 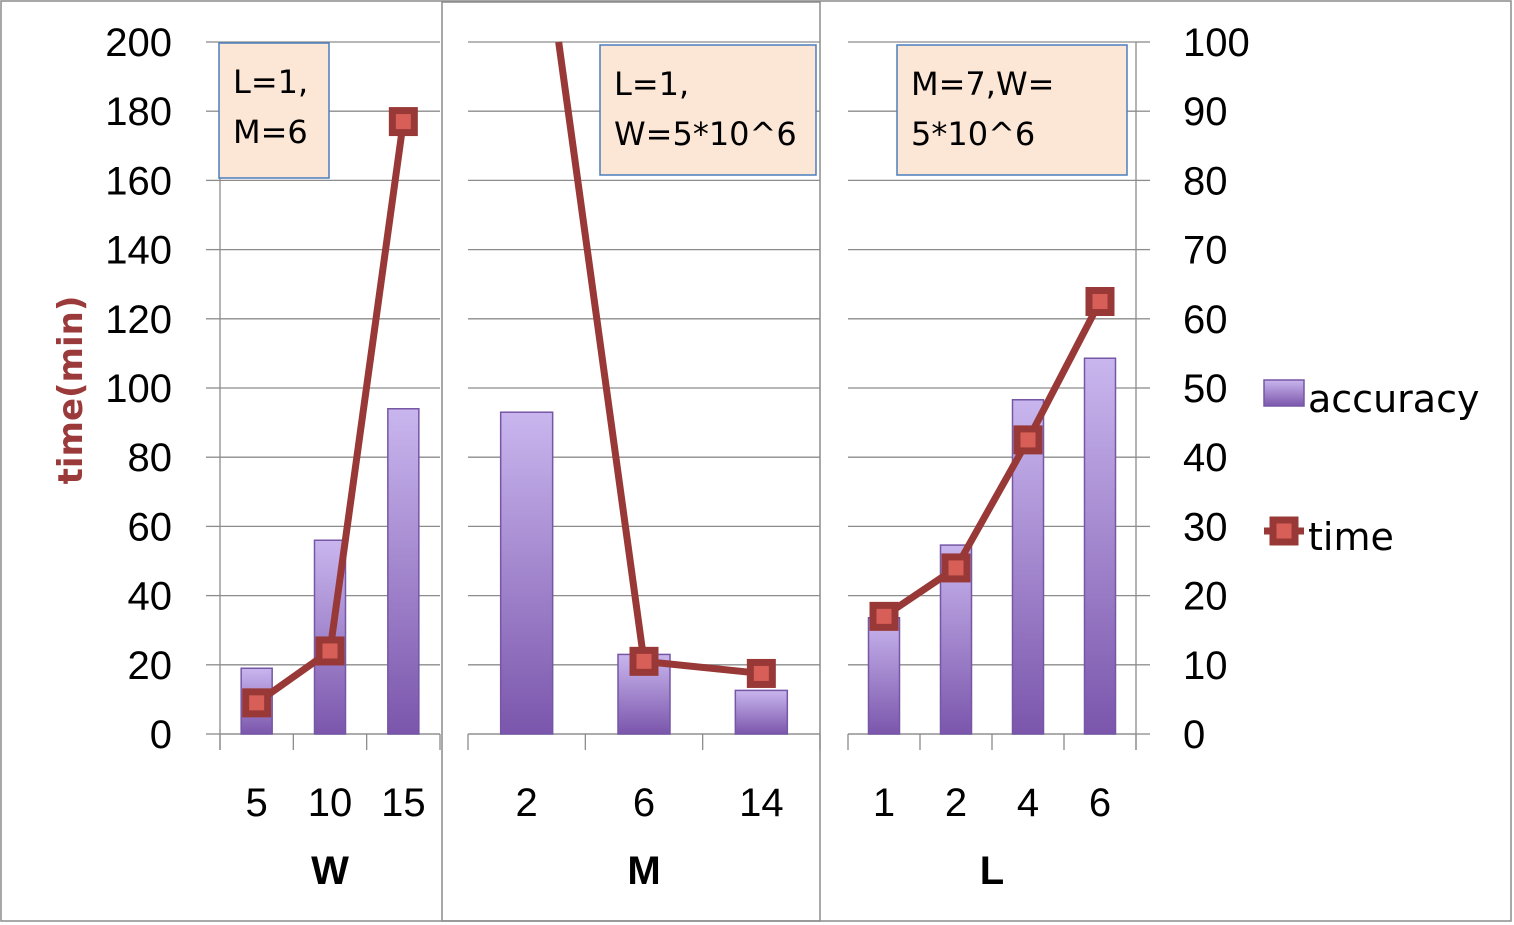 I want to click on x-tick-label-m: 2, so click(x=527, y=803).